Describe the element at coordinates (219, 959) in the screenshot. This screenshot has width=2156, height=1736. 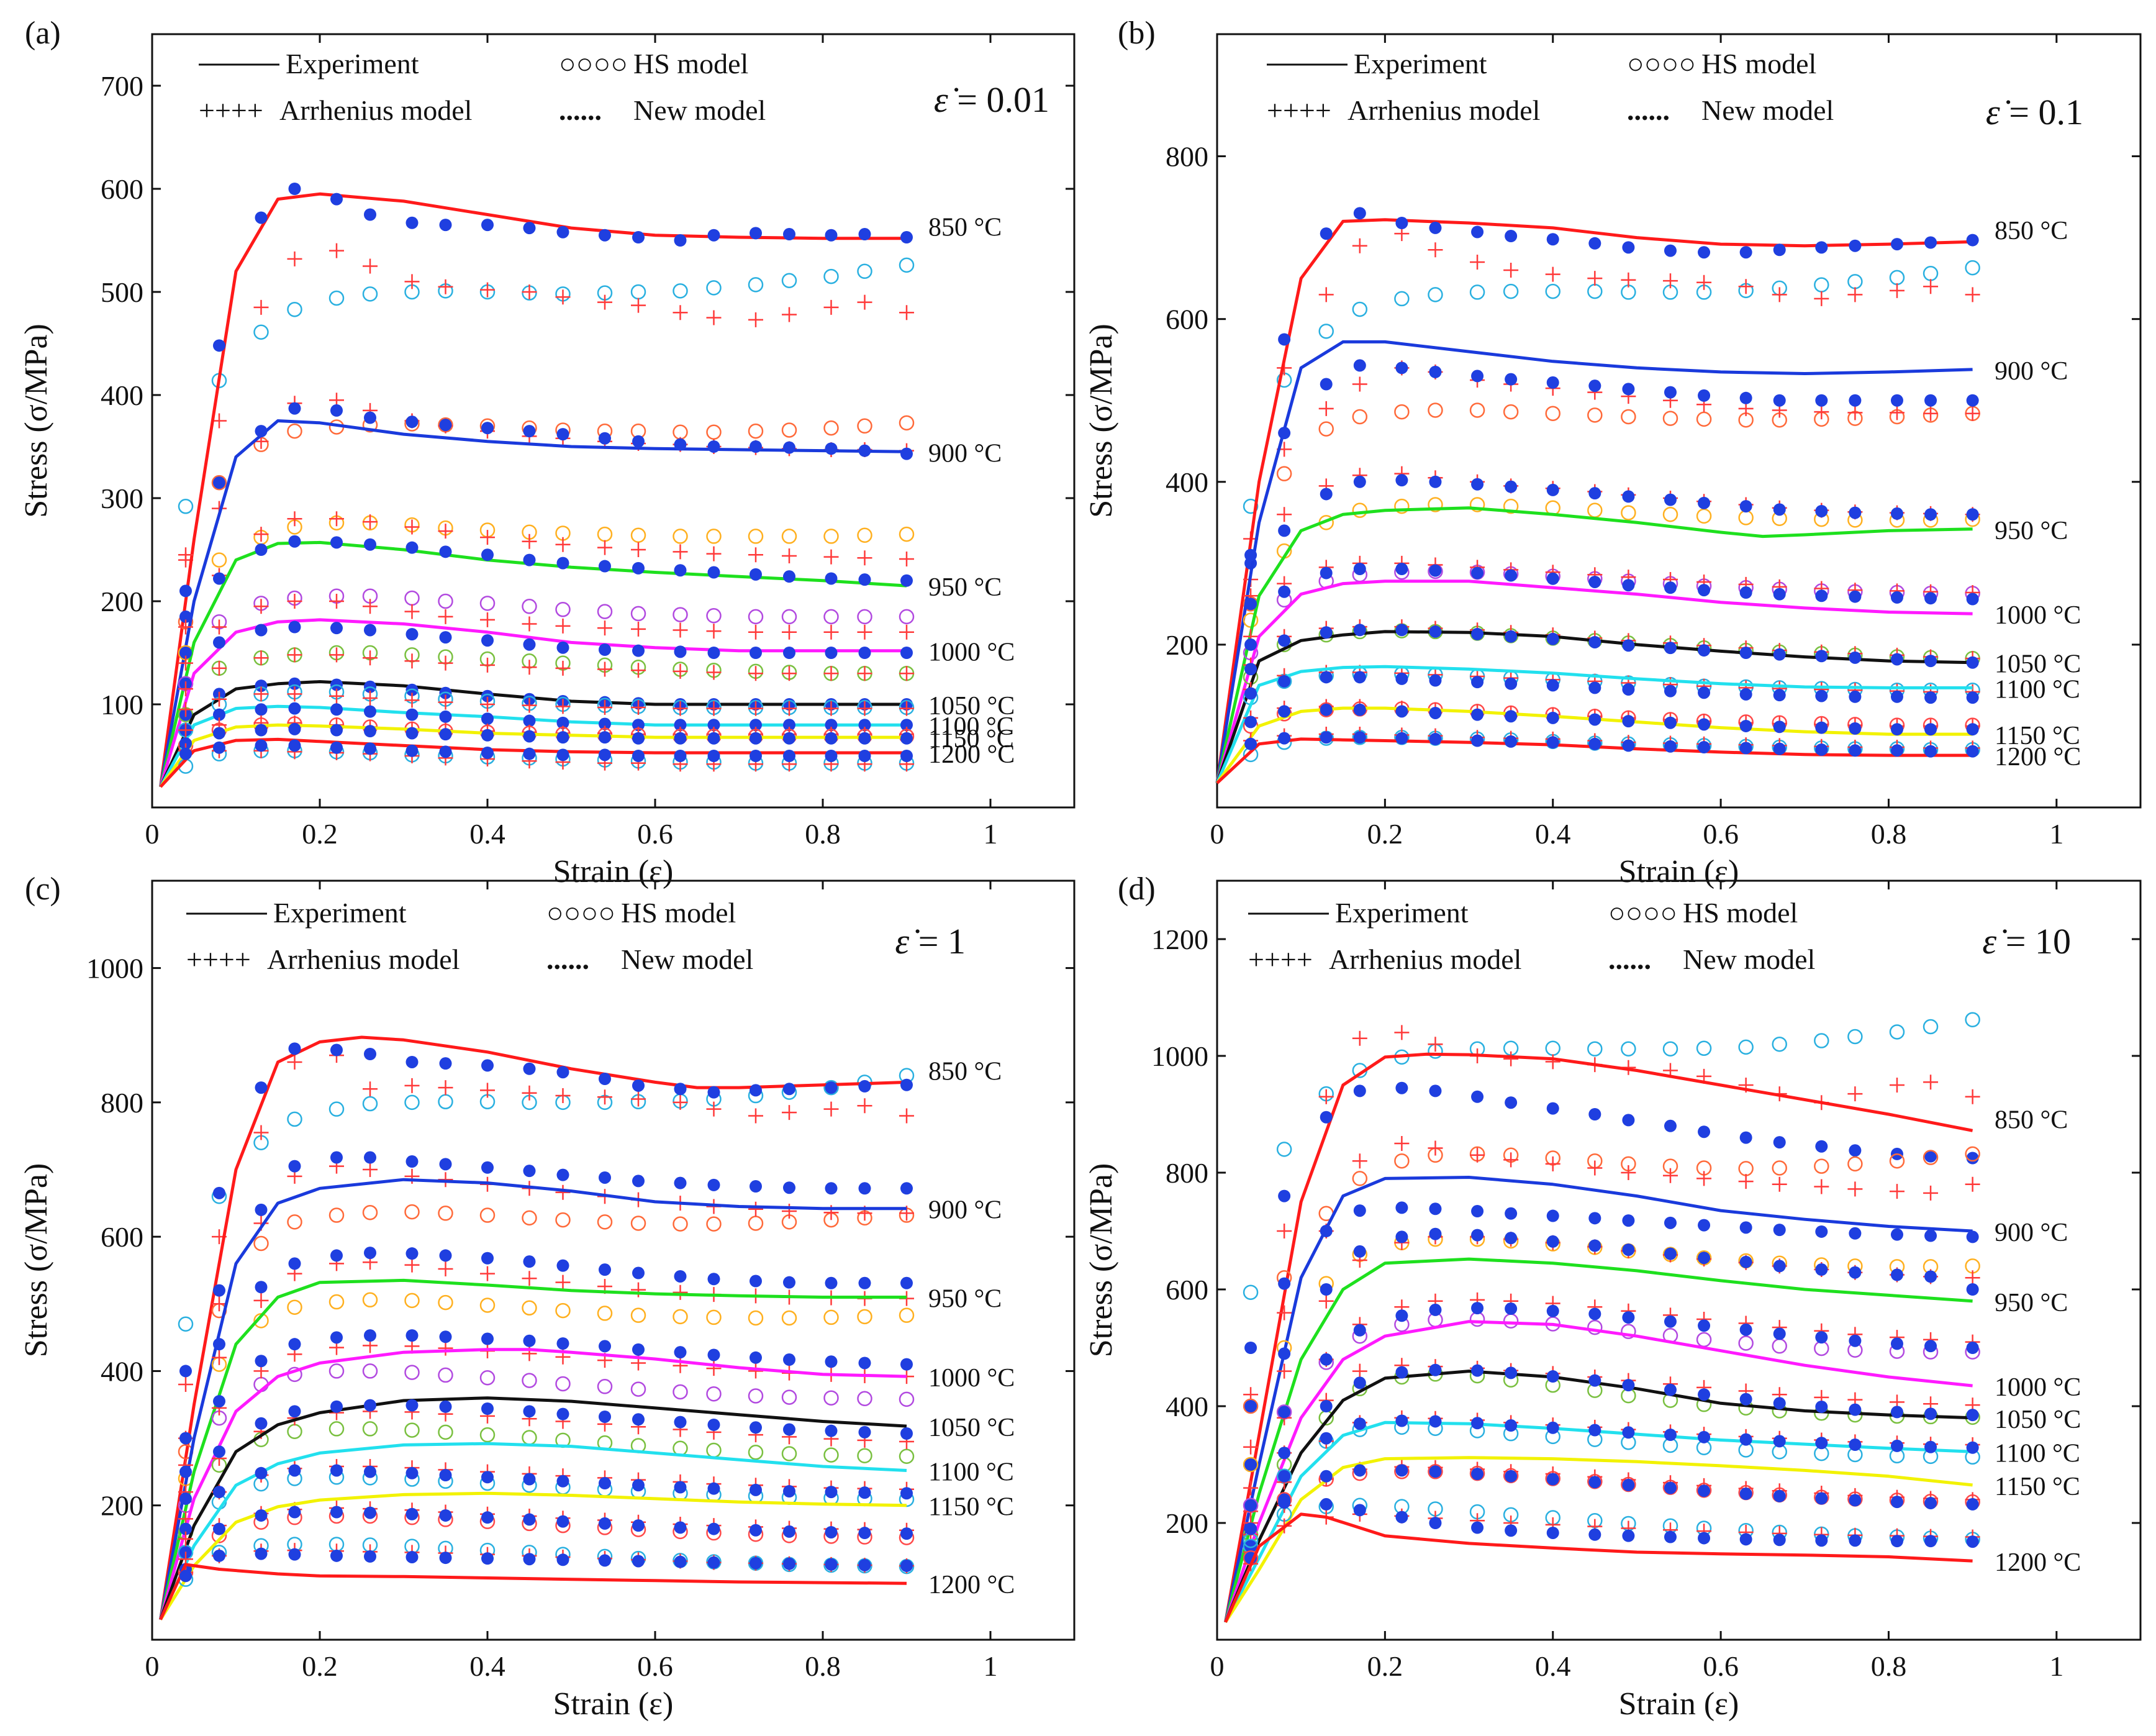
I see `legend-arrhenius-marker: ++++` at that location.